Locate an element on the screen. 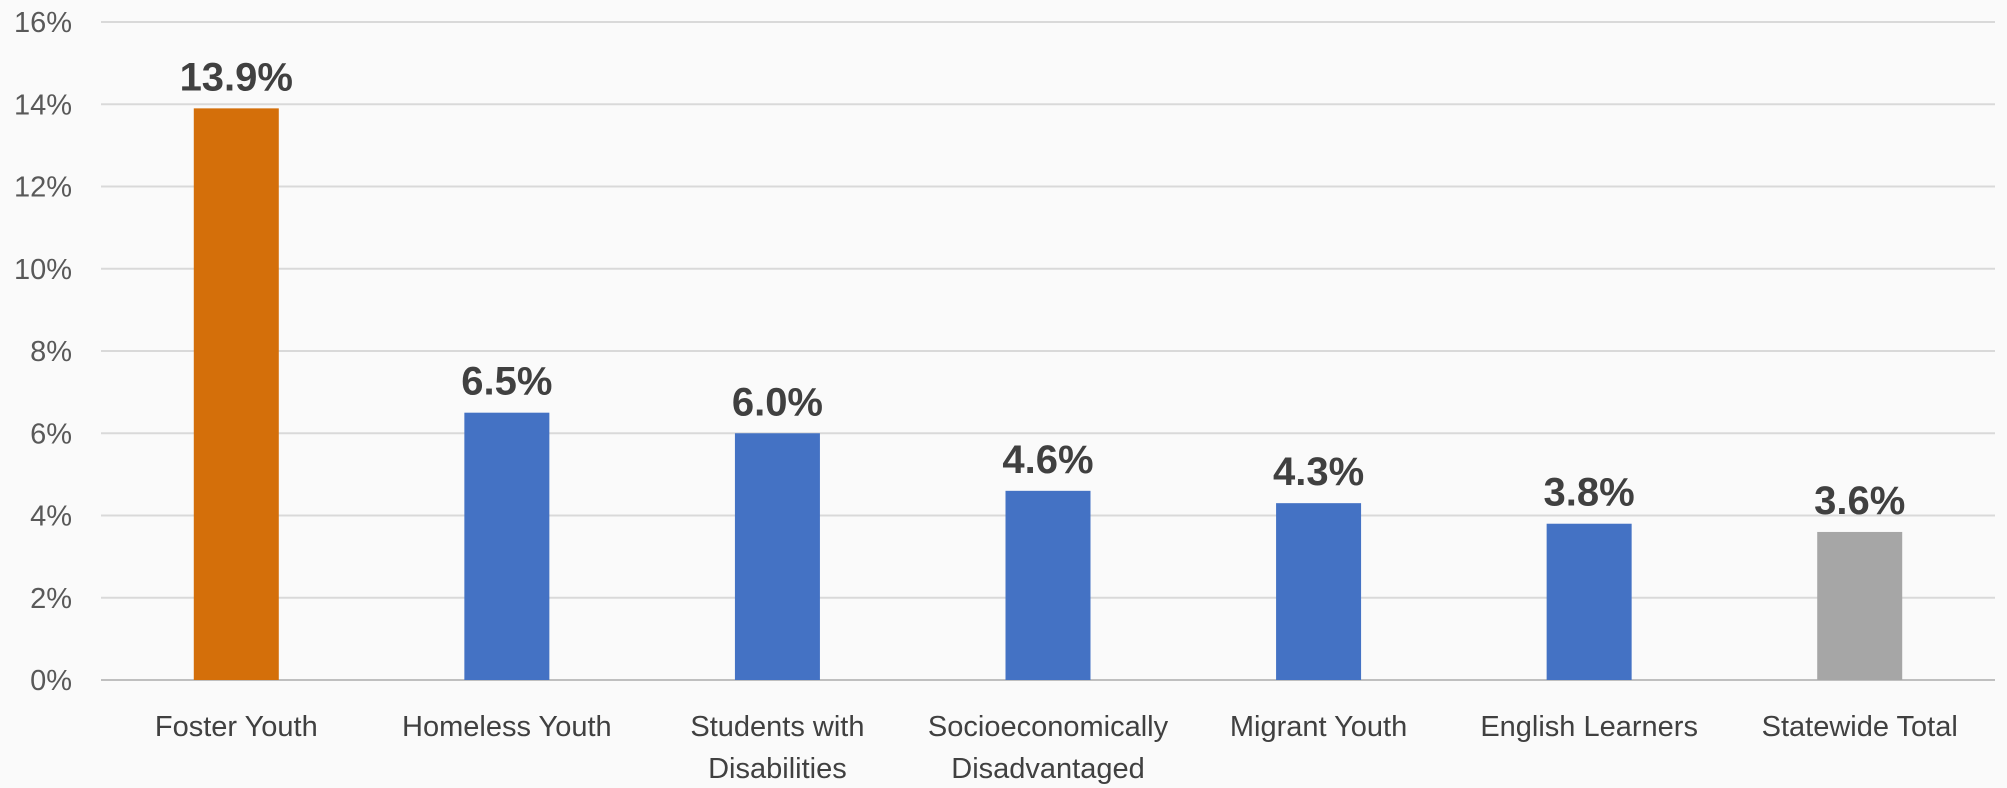 The height and width of the screenshot is (788, 2007). y-tick-label: 6% is located at coordinates (51, 434).